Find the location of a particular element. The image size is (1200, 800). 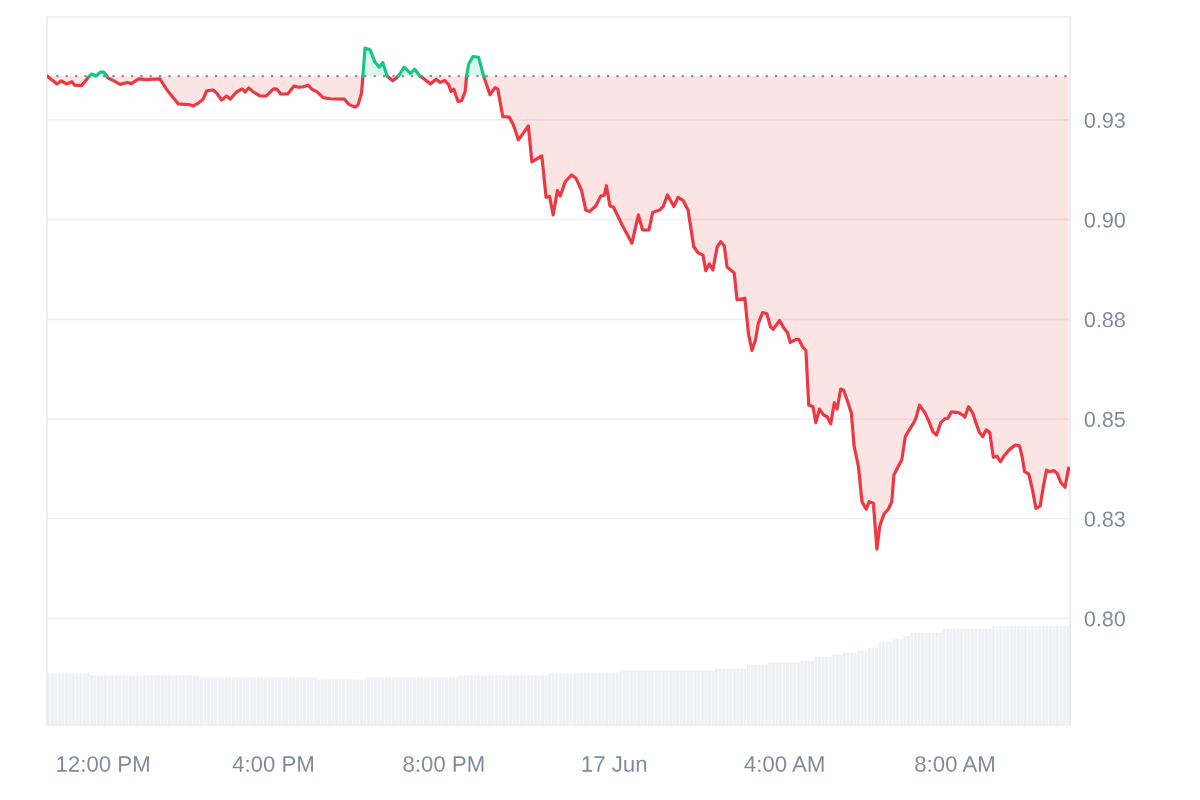

x-tick-label: 4:00 PM is located at coordinates (273, 764).